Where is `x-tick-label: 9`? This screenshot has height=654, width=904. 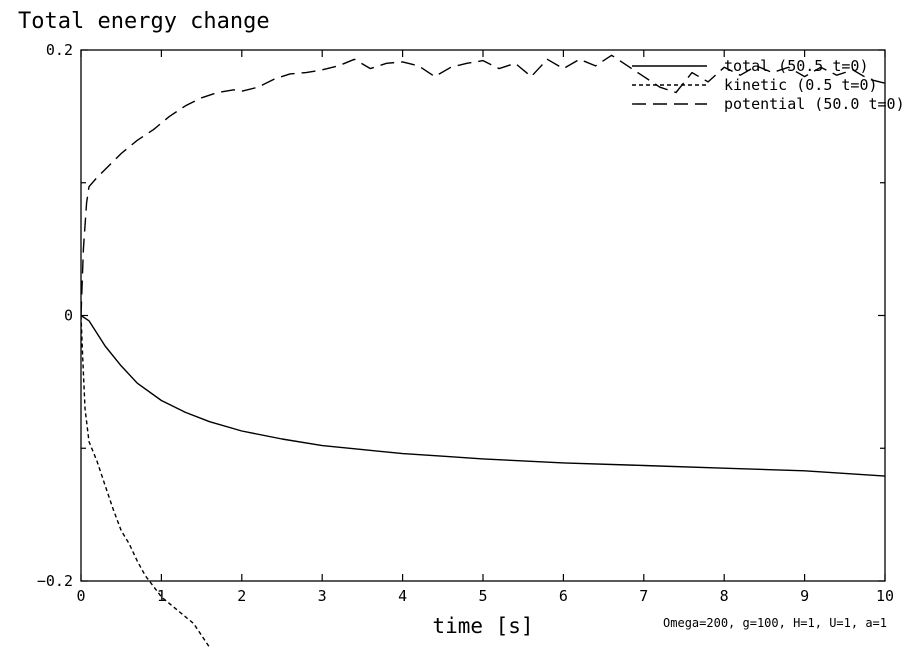
x-tick-label: 9 is located at coordinates (804, 596).